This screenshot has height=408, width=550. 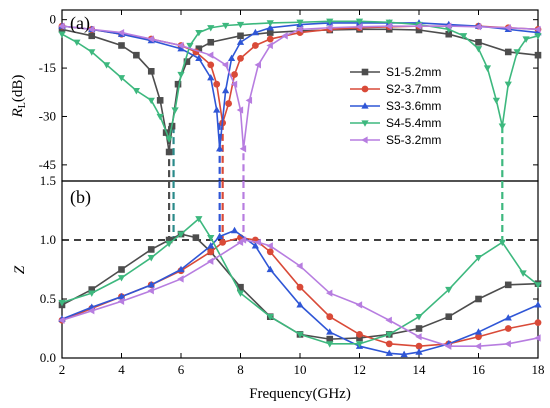 What do you see at coordinates (80, 23) in the screenshot?
I see `panel-a-label: (a)` at bounding box center [80, 23].